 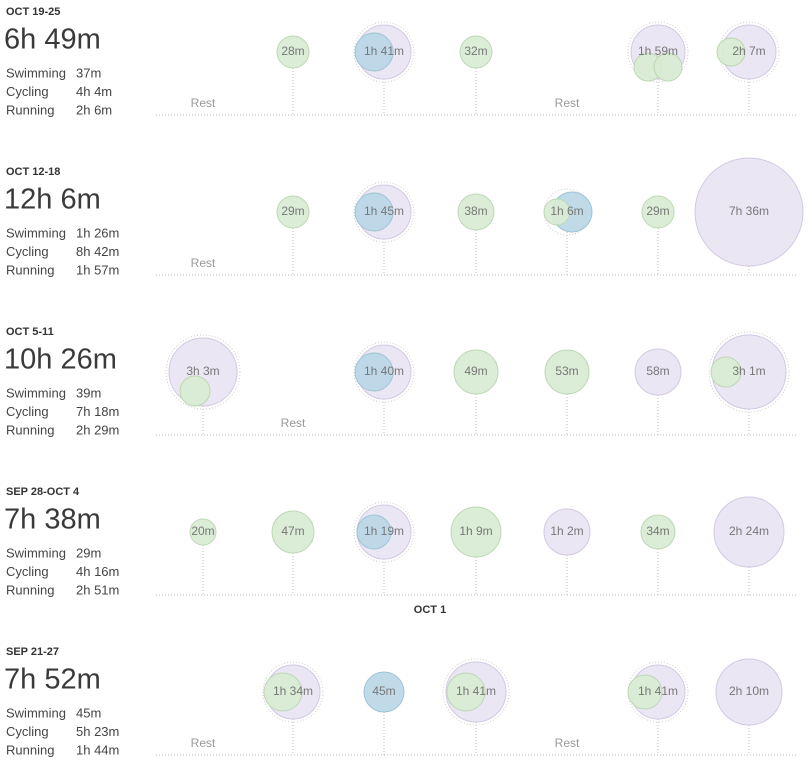 I want to click on day-duration: 1h 9m, so click(x=475, y=531).